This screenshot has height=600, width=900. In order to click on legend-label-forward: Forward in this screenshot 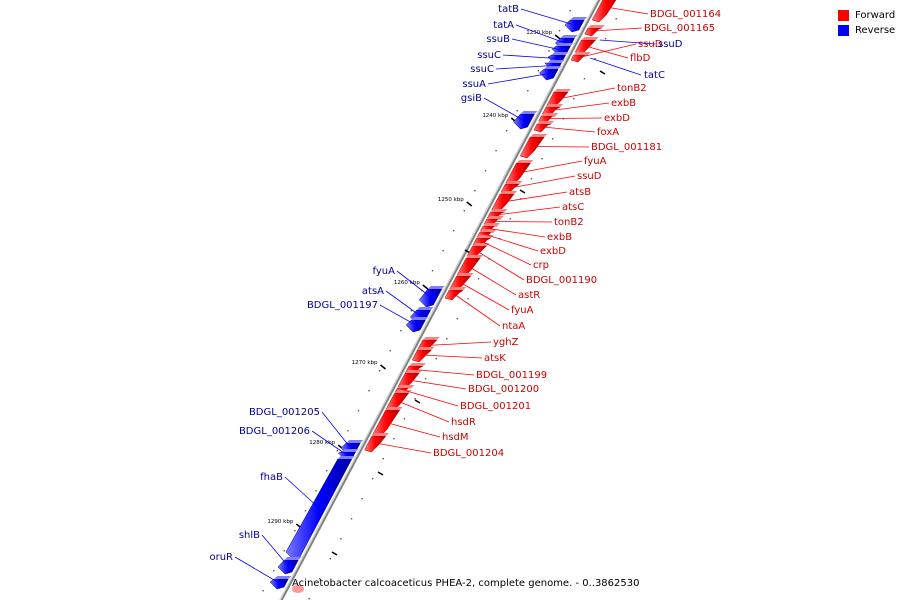, I will do `click(875, 15)`.